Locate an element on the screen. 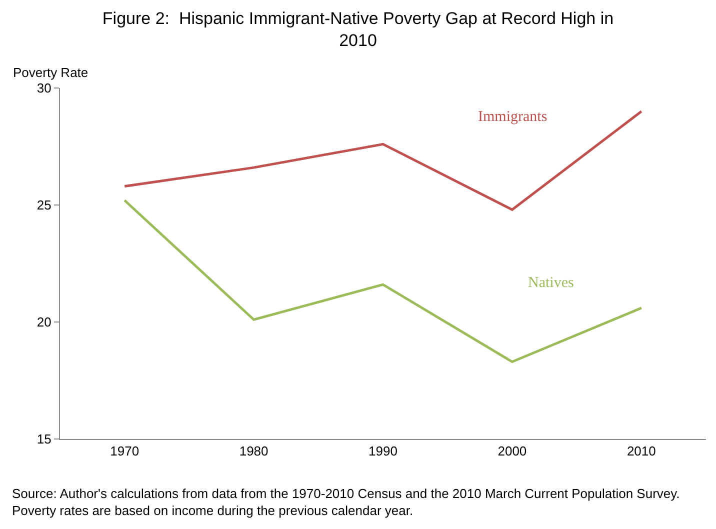 Image resolution: width=716 pixels, height=529 pixels. y-axis-title: Poverty Rate is located at coordinates (50, 72).